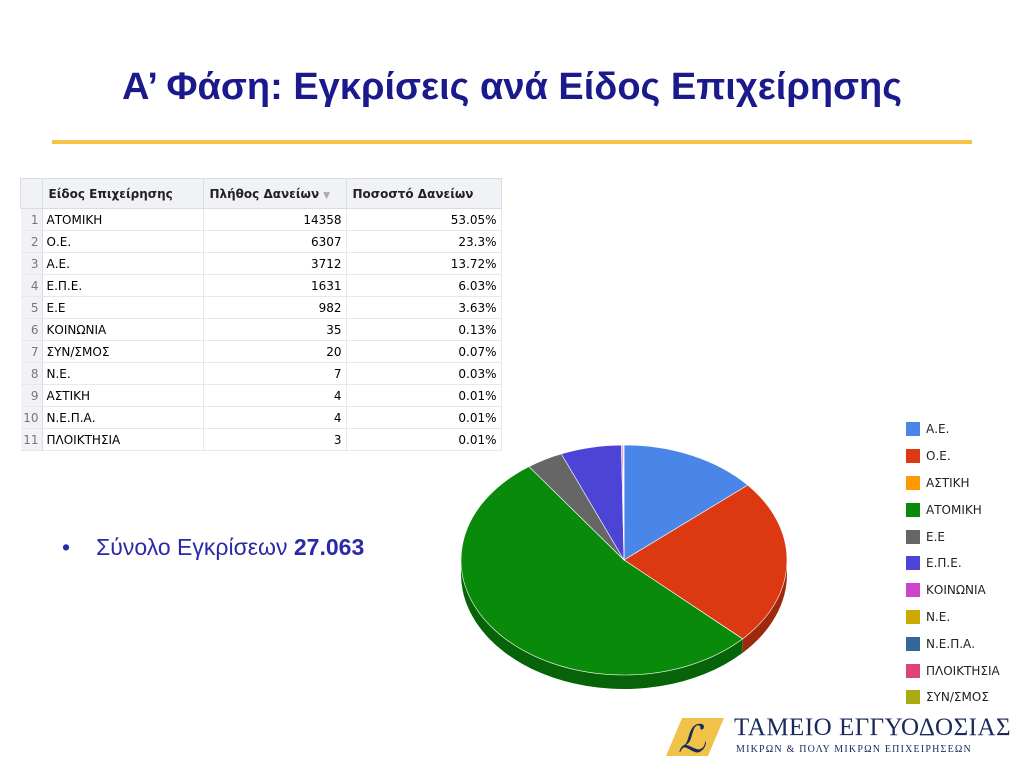  I want to click on column-header-count: Πλήθος Δανείων ▼, so click(274, 193).